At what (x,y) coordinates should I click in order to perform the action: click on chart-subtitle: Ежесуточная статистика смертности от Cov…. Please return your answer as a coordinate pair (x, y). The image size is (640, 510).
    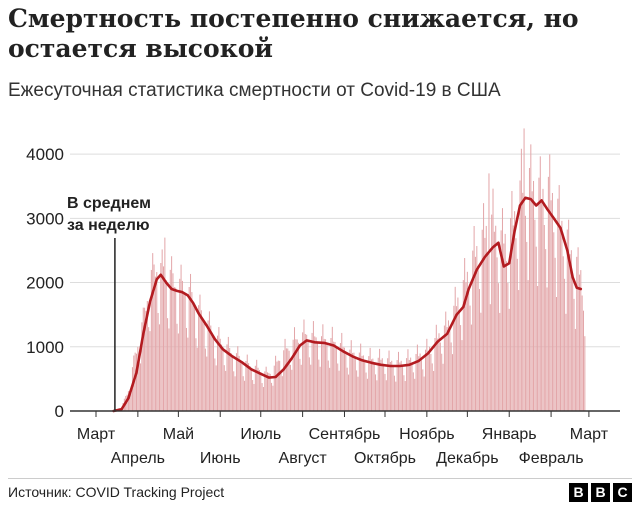
    Looking at the image, I should click on (254, 90).